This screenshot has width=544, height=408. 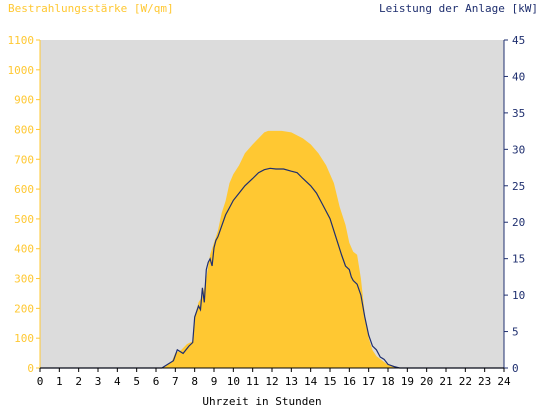 I want to click on x-tick-label: 18, so click(x=387, y=381).